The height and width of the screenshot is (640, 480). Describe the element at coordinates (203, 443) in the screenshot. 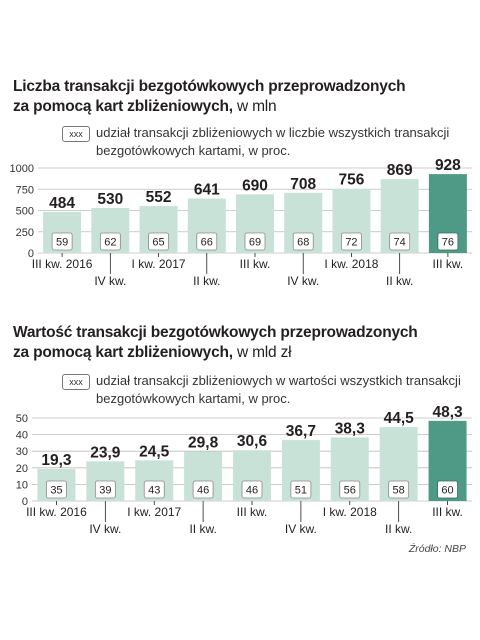

I see `chart-2-value-label: 29,8` at that location.